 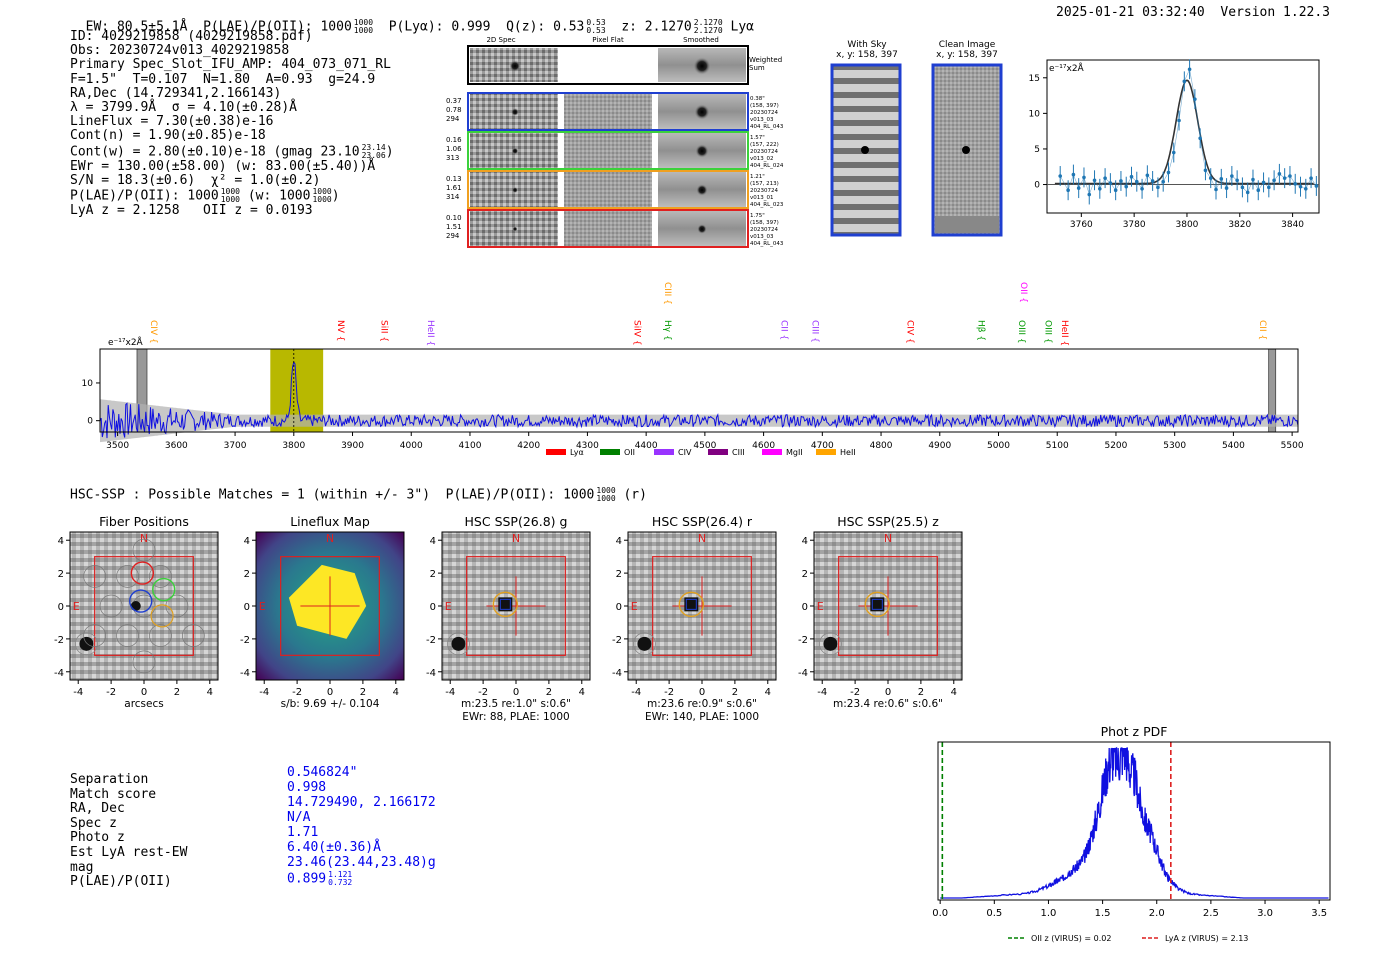 What do you see at coordinates (757, 138) in the screenshot?
I see `cutout-right-1-0: 1.57"` at bounding box center [757, 138].